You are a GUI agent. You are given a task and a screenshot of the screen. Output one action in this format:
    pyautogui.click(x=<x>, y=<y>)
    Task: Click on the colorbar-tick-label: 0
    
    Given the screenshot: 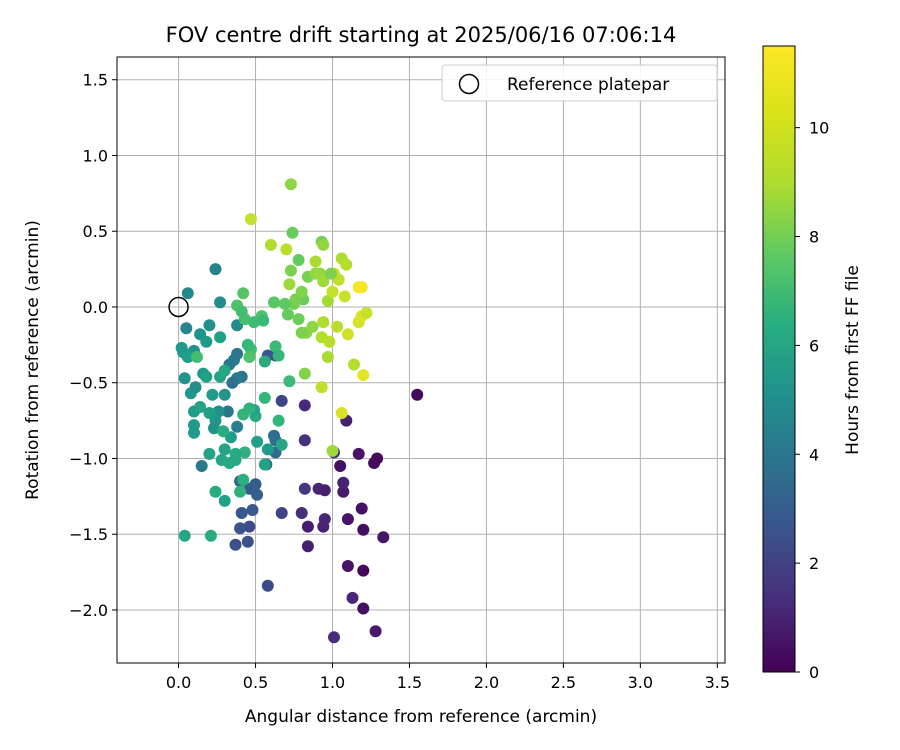 What is the action you would take?
    pyautogui.click(x=814, y=672)
    